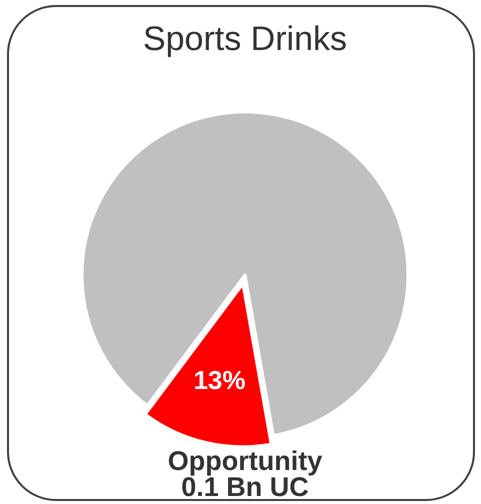 This screenshot has height=504, width=481. Describe the element at coordinates (219, 379) in the screenshot. I see `data-label: 13%` at that location.